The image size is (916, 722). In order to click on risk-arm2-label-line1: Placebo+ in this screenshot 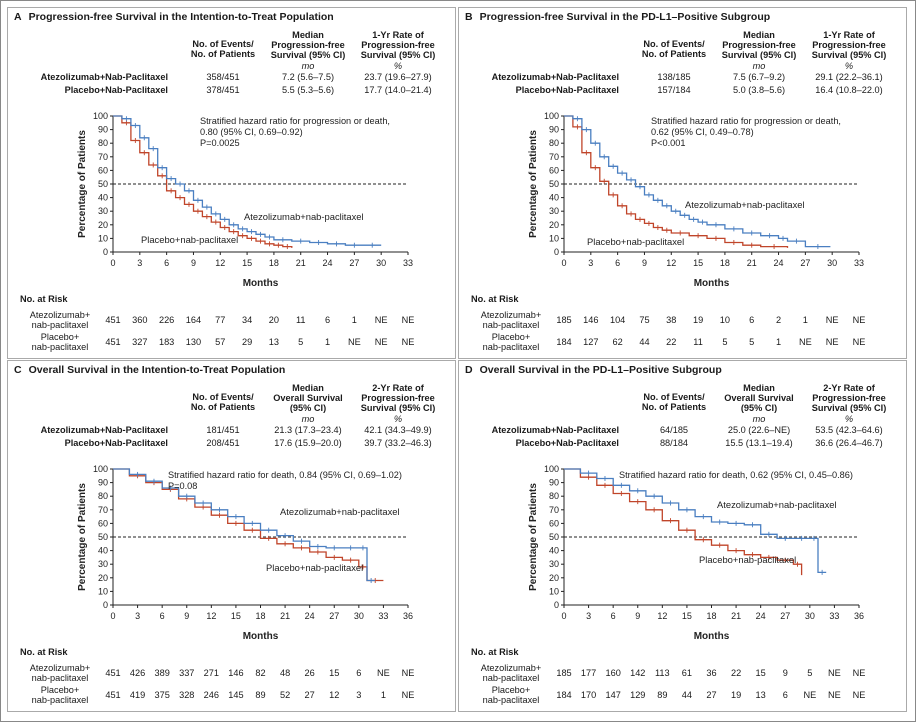, I will do `click(511, 337)`.